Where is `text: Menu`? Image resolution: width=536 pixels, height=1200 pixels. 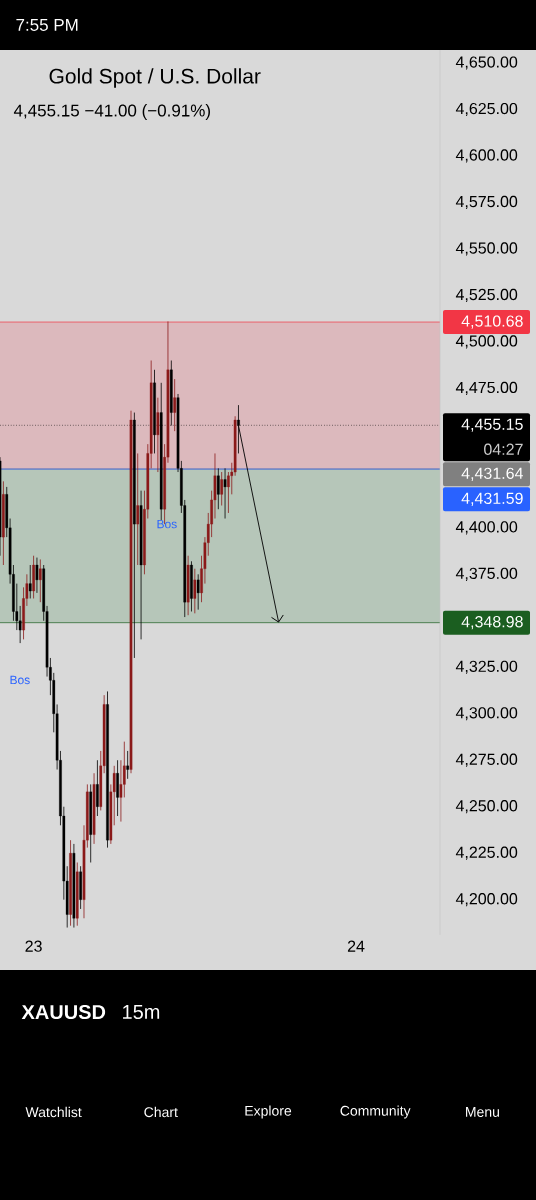
text: Menu is located at coordinates (482, 1112).